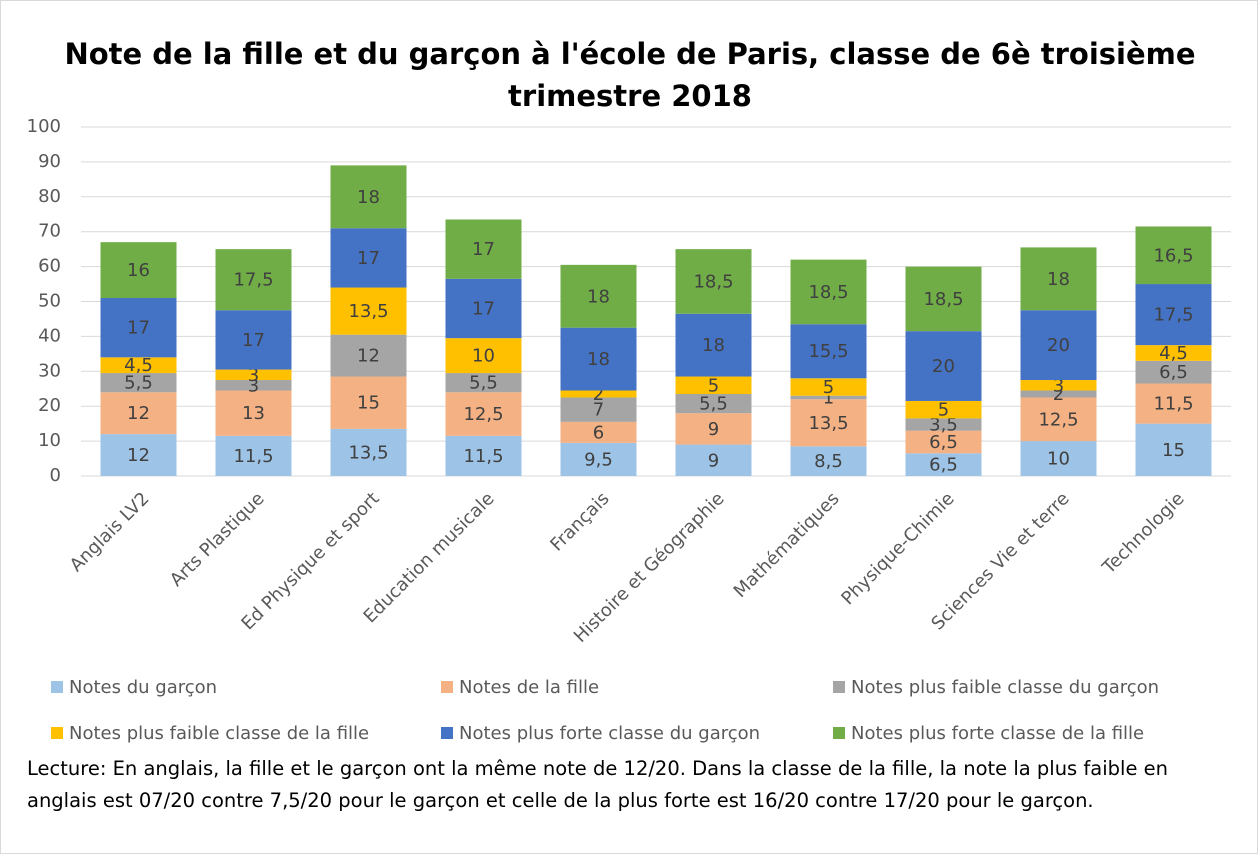  Describe the element at coordinates (529, 687) in the screenshot. I see `legend-label: Notes de la fille` at that location.